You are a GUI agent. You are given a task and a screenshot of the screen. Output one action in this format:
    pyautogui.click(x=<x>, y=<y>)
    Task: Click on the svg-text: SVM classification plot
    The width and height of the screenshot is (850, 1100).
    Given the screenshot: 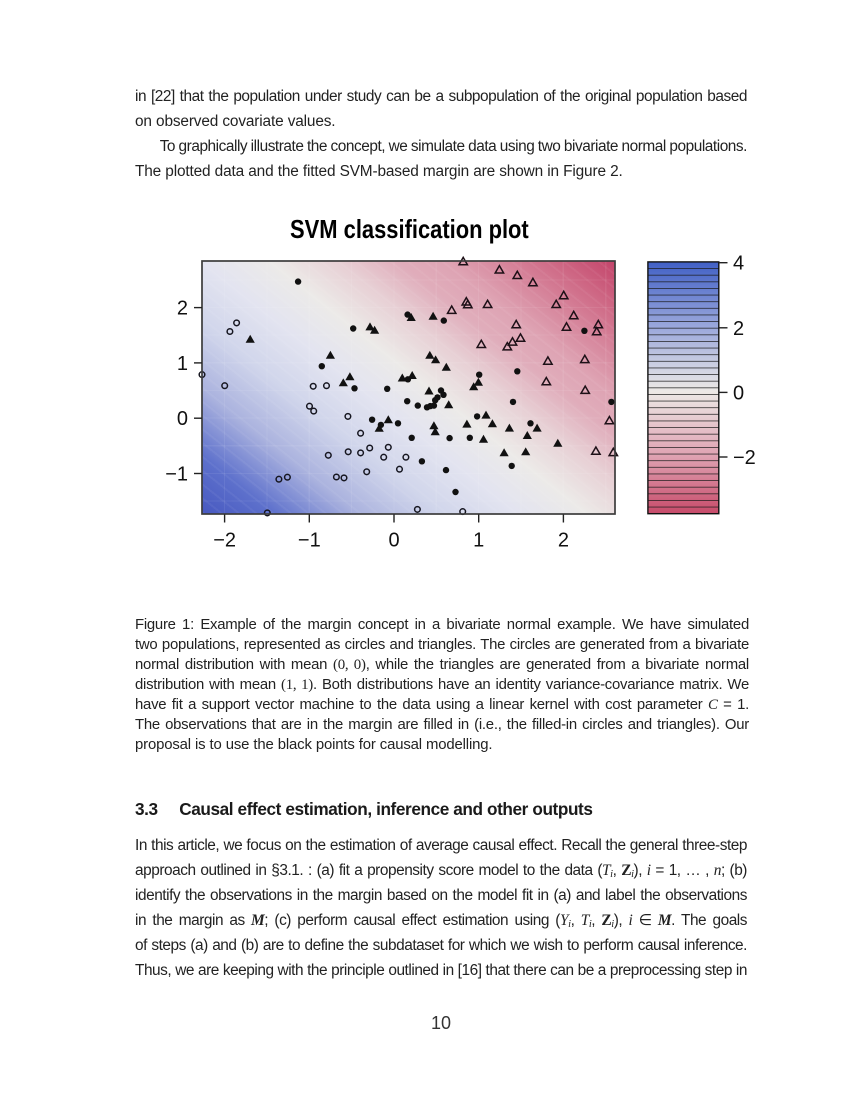 What is the action you would take?
    pyautogui.click(x=409, y=229)
    